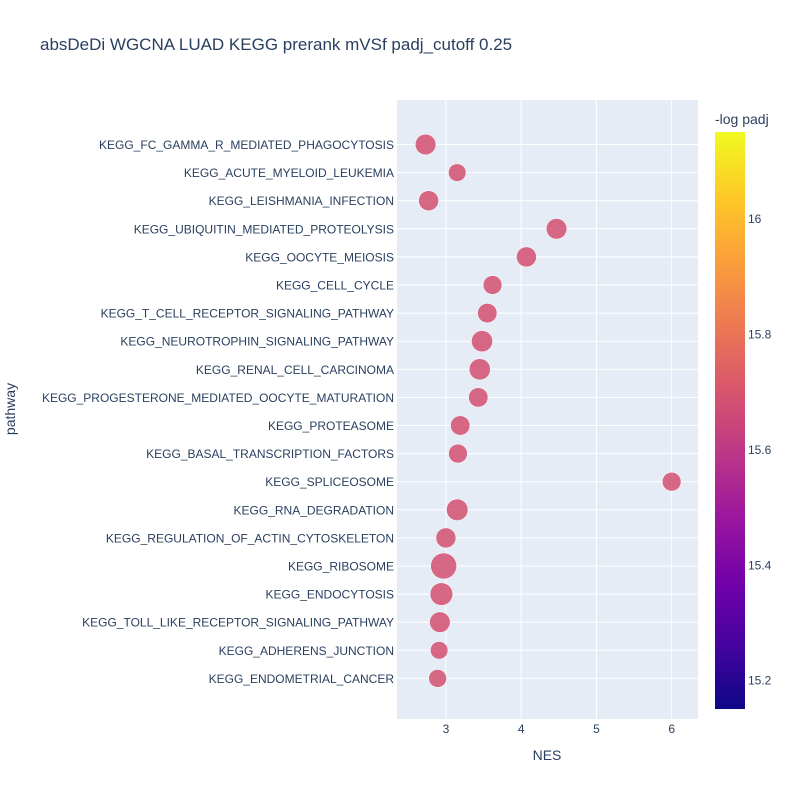 Image resolution: width=800 pixels, height=800 pixels. I want to click on y-tick-label: KEGG_ADHERENS_JUNCTION, so click(306, 651).